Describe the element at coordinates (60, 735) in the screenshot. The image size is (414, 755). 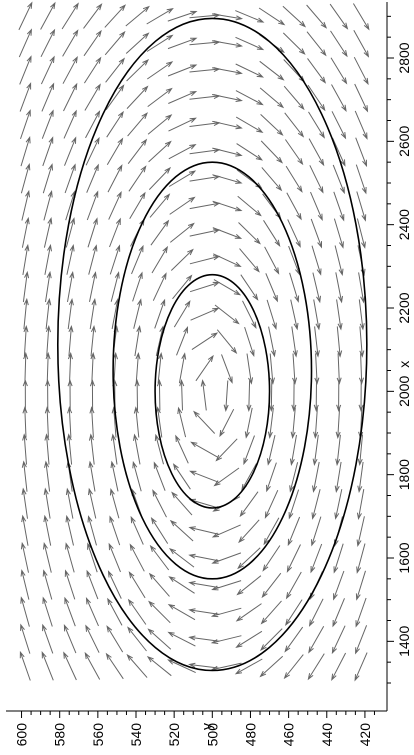
I see `y-tick-label: 580` at that location.